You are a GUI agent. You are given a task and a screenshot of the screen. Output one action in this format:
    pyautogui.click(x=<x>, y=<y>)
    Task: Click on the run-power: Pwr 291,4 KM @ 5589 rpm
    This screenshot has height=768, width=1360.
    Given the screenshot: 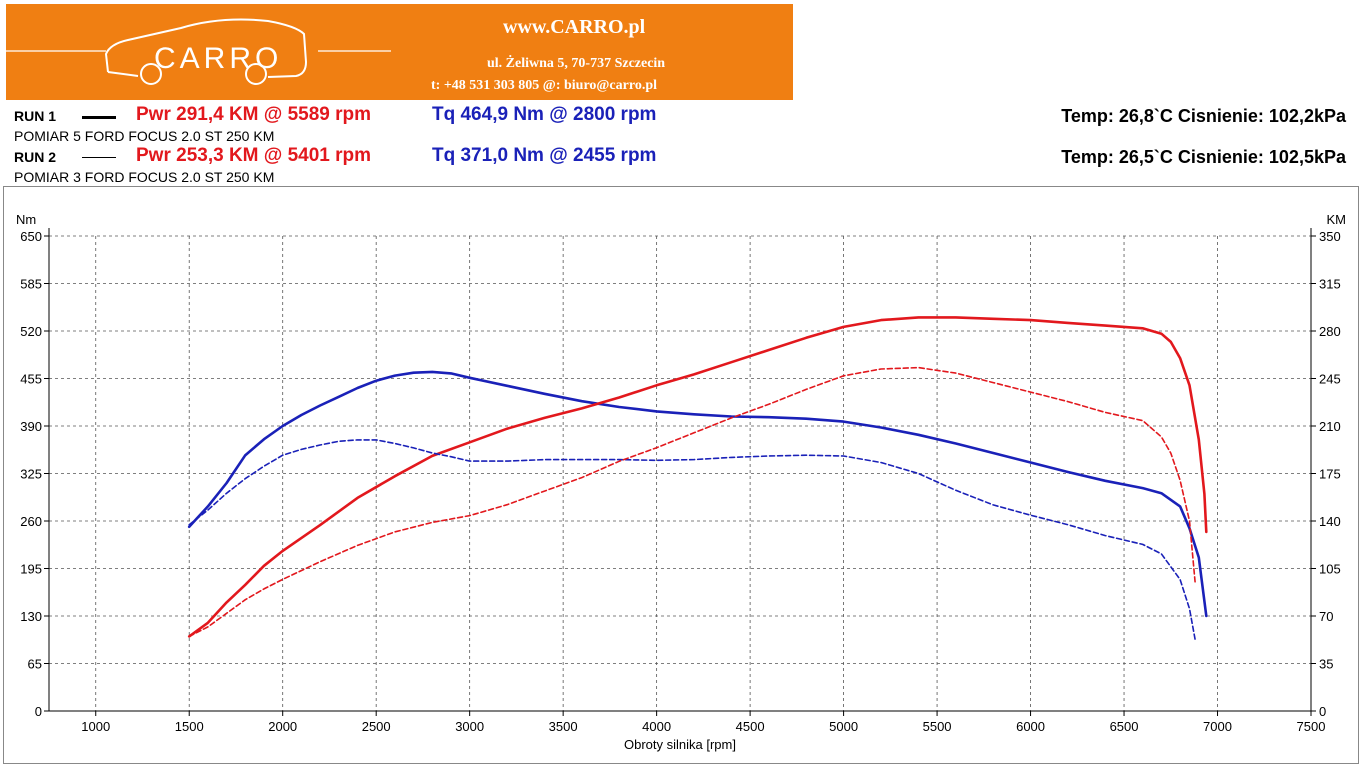 What is the action you would take?
    pyautogui.click(x=254, y=114)
    